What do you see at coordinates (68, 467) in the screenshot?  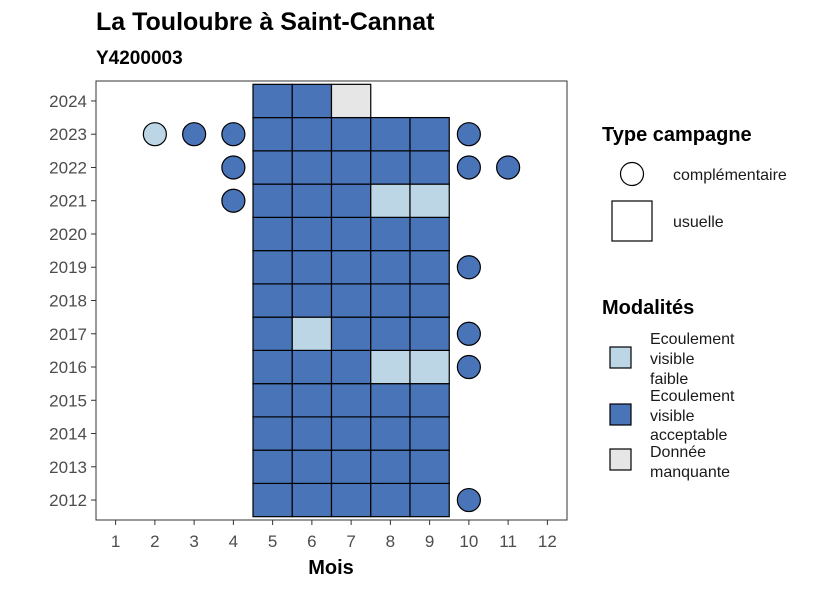 I see `y-tick-label-2013: 2013` at bounding box center [68, 467].